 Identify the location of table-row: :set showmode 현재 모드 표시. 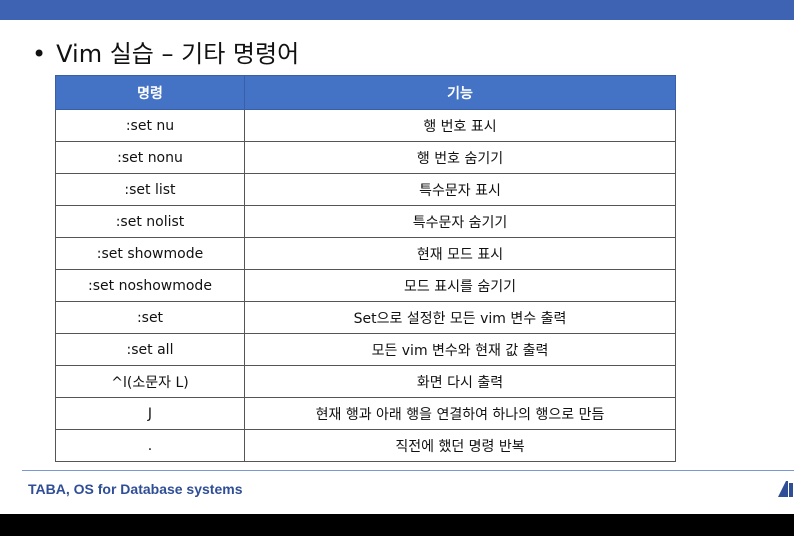
(365, 253).